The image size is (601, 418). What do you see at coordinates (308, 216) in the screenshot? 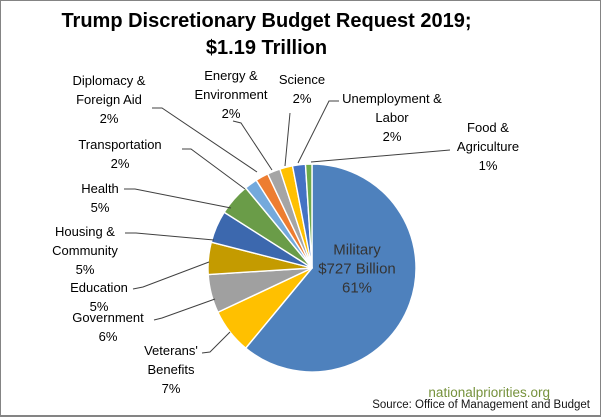
I see `pie-slice-food_agriculture` at bounding box center [308, 216].